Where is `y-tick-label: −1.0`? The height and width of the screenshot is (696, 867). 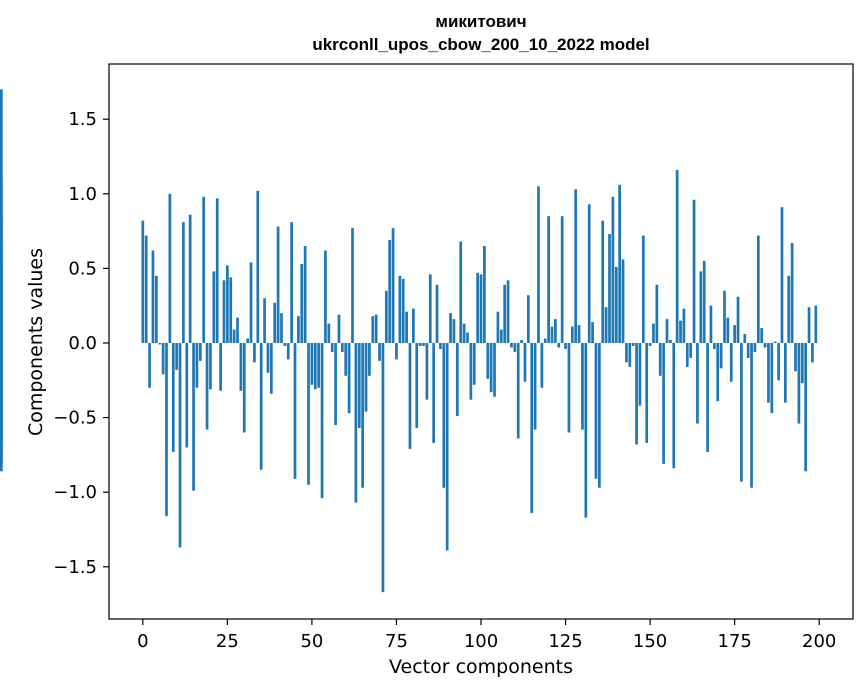 y-tick-label: −1.0 is located at coordinates (75, 492).